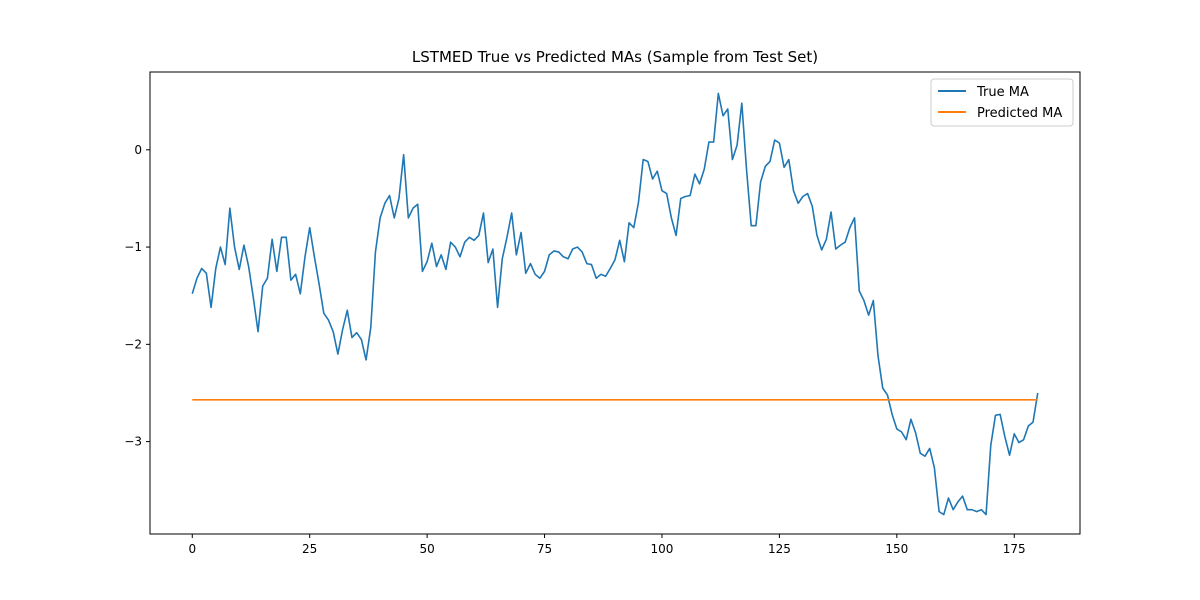 The image size is (1200, 600). What do you see at coordinates (309, 549) in the screenshot?
I see `x-tick-label: 25` at bounding box center [309, 549].